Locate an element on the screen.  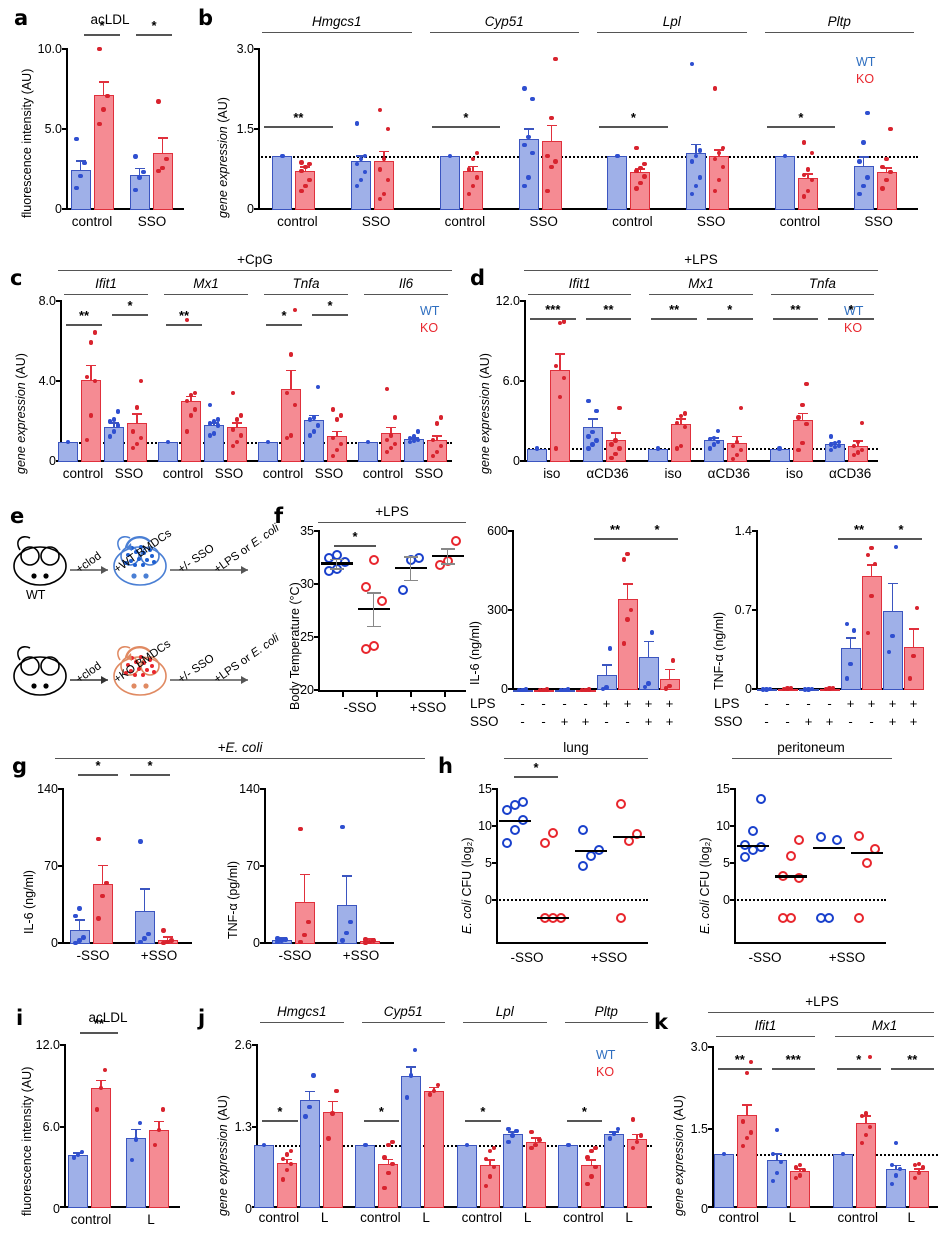
gene-rule is located at coordinates (839, 32).